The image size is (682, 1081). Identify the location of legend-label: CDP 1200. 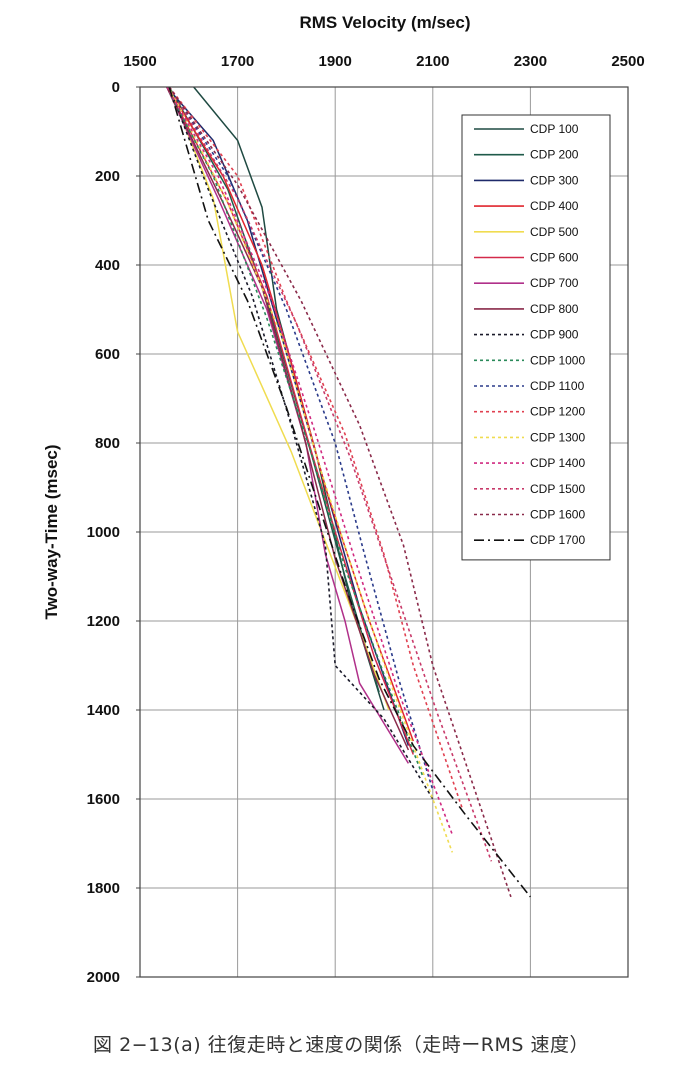
(557, 412).